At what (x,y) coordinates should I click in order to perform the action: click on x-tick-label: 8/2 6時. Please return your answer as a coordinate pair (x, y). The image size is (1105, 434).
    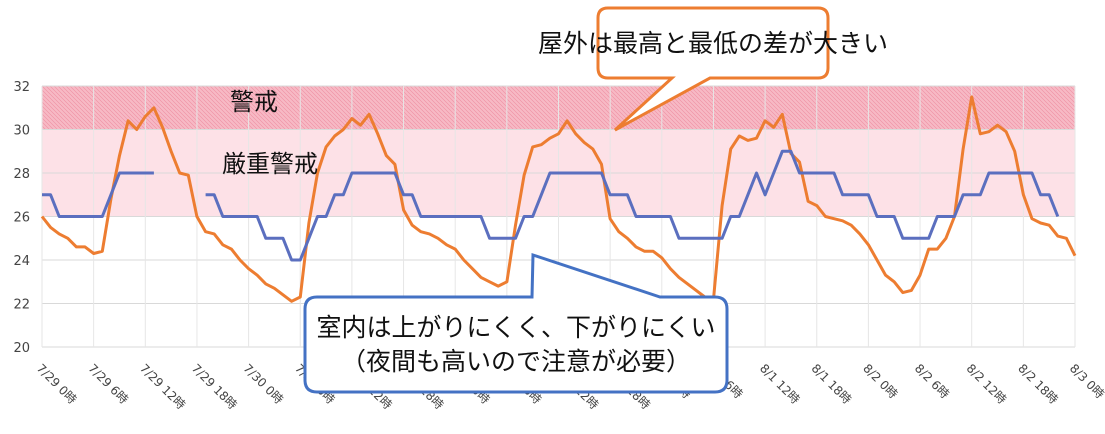
    Looking at the image, I should click on (932, 381).